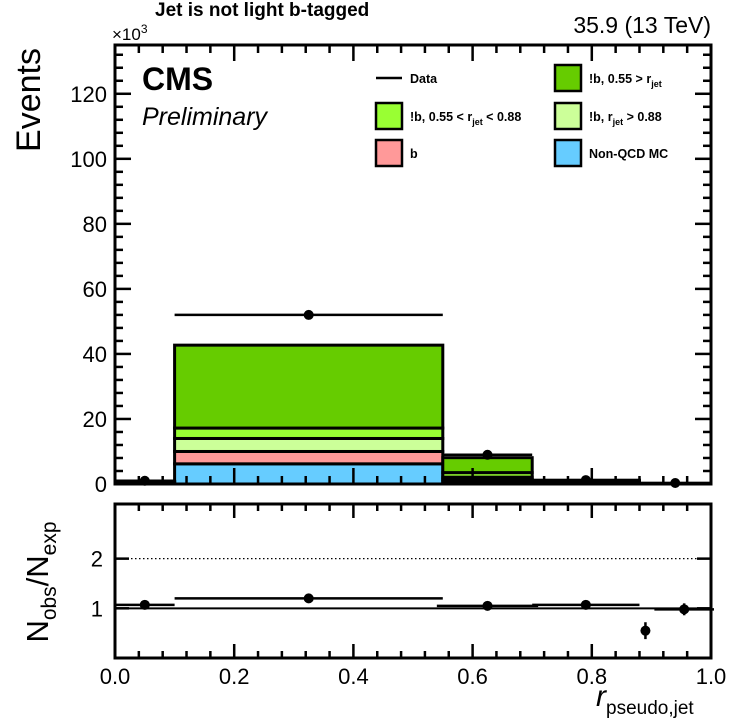  Describe the element at coordinates (95, 354) in the screenshot. I see `y-tick-label: 40` at that location.